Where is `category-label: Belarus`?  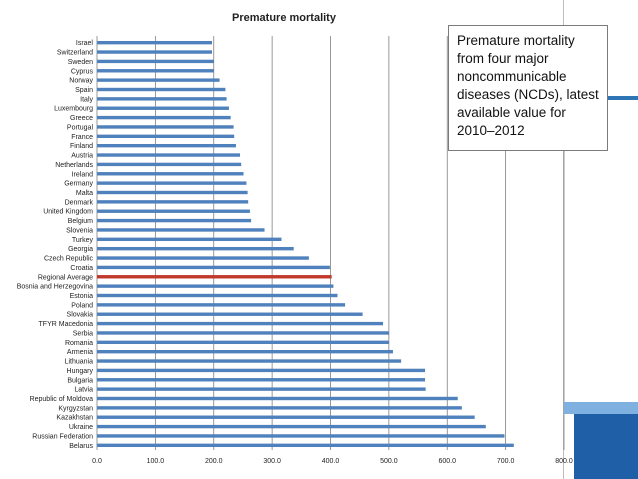
category-label: Belarus is located at coordinates (81, 446).